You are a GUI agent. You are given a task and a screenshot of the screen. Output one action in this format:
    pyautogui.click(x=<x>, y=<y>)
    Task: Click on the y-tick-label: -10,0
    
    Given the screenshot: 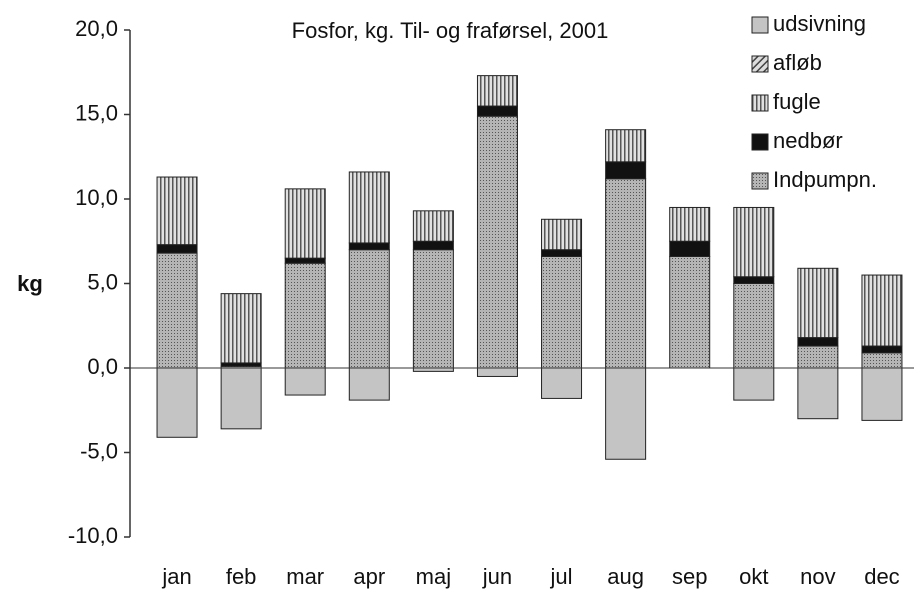 What is the action you would take?
    pyautogui.click(x=93, y=535)
    